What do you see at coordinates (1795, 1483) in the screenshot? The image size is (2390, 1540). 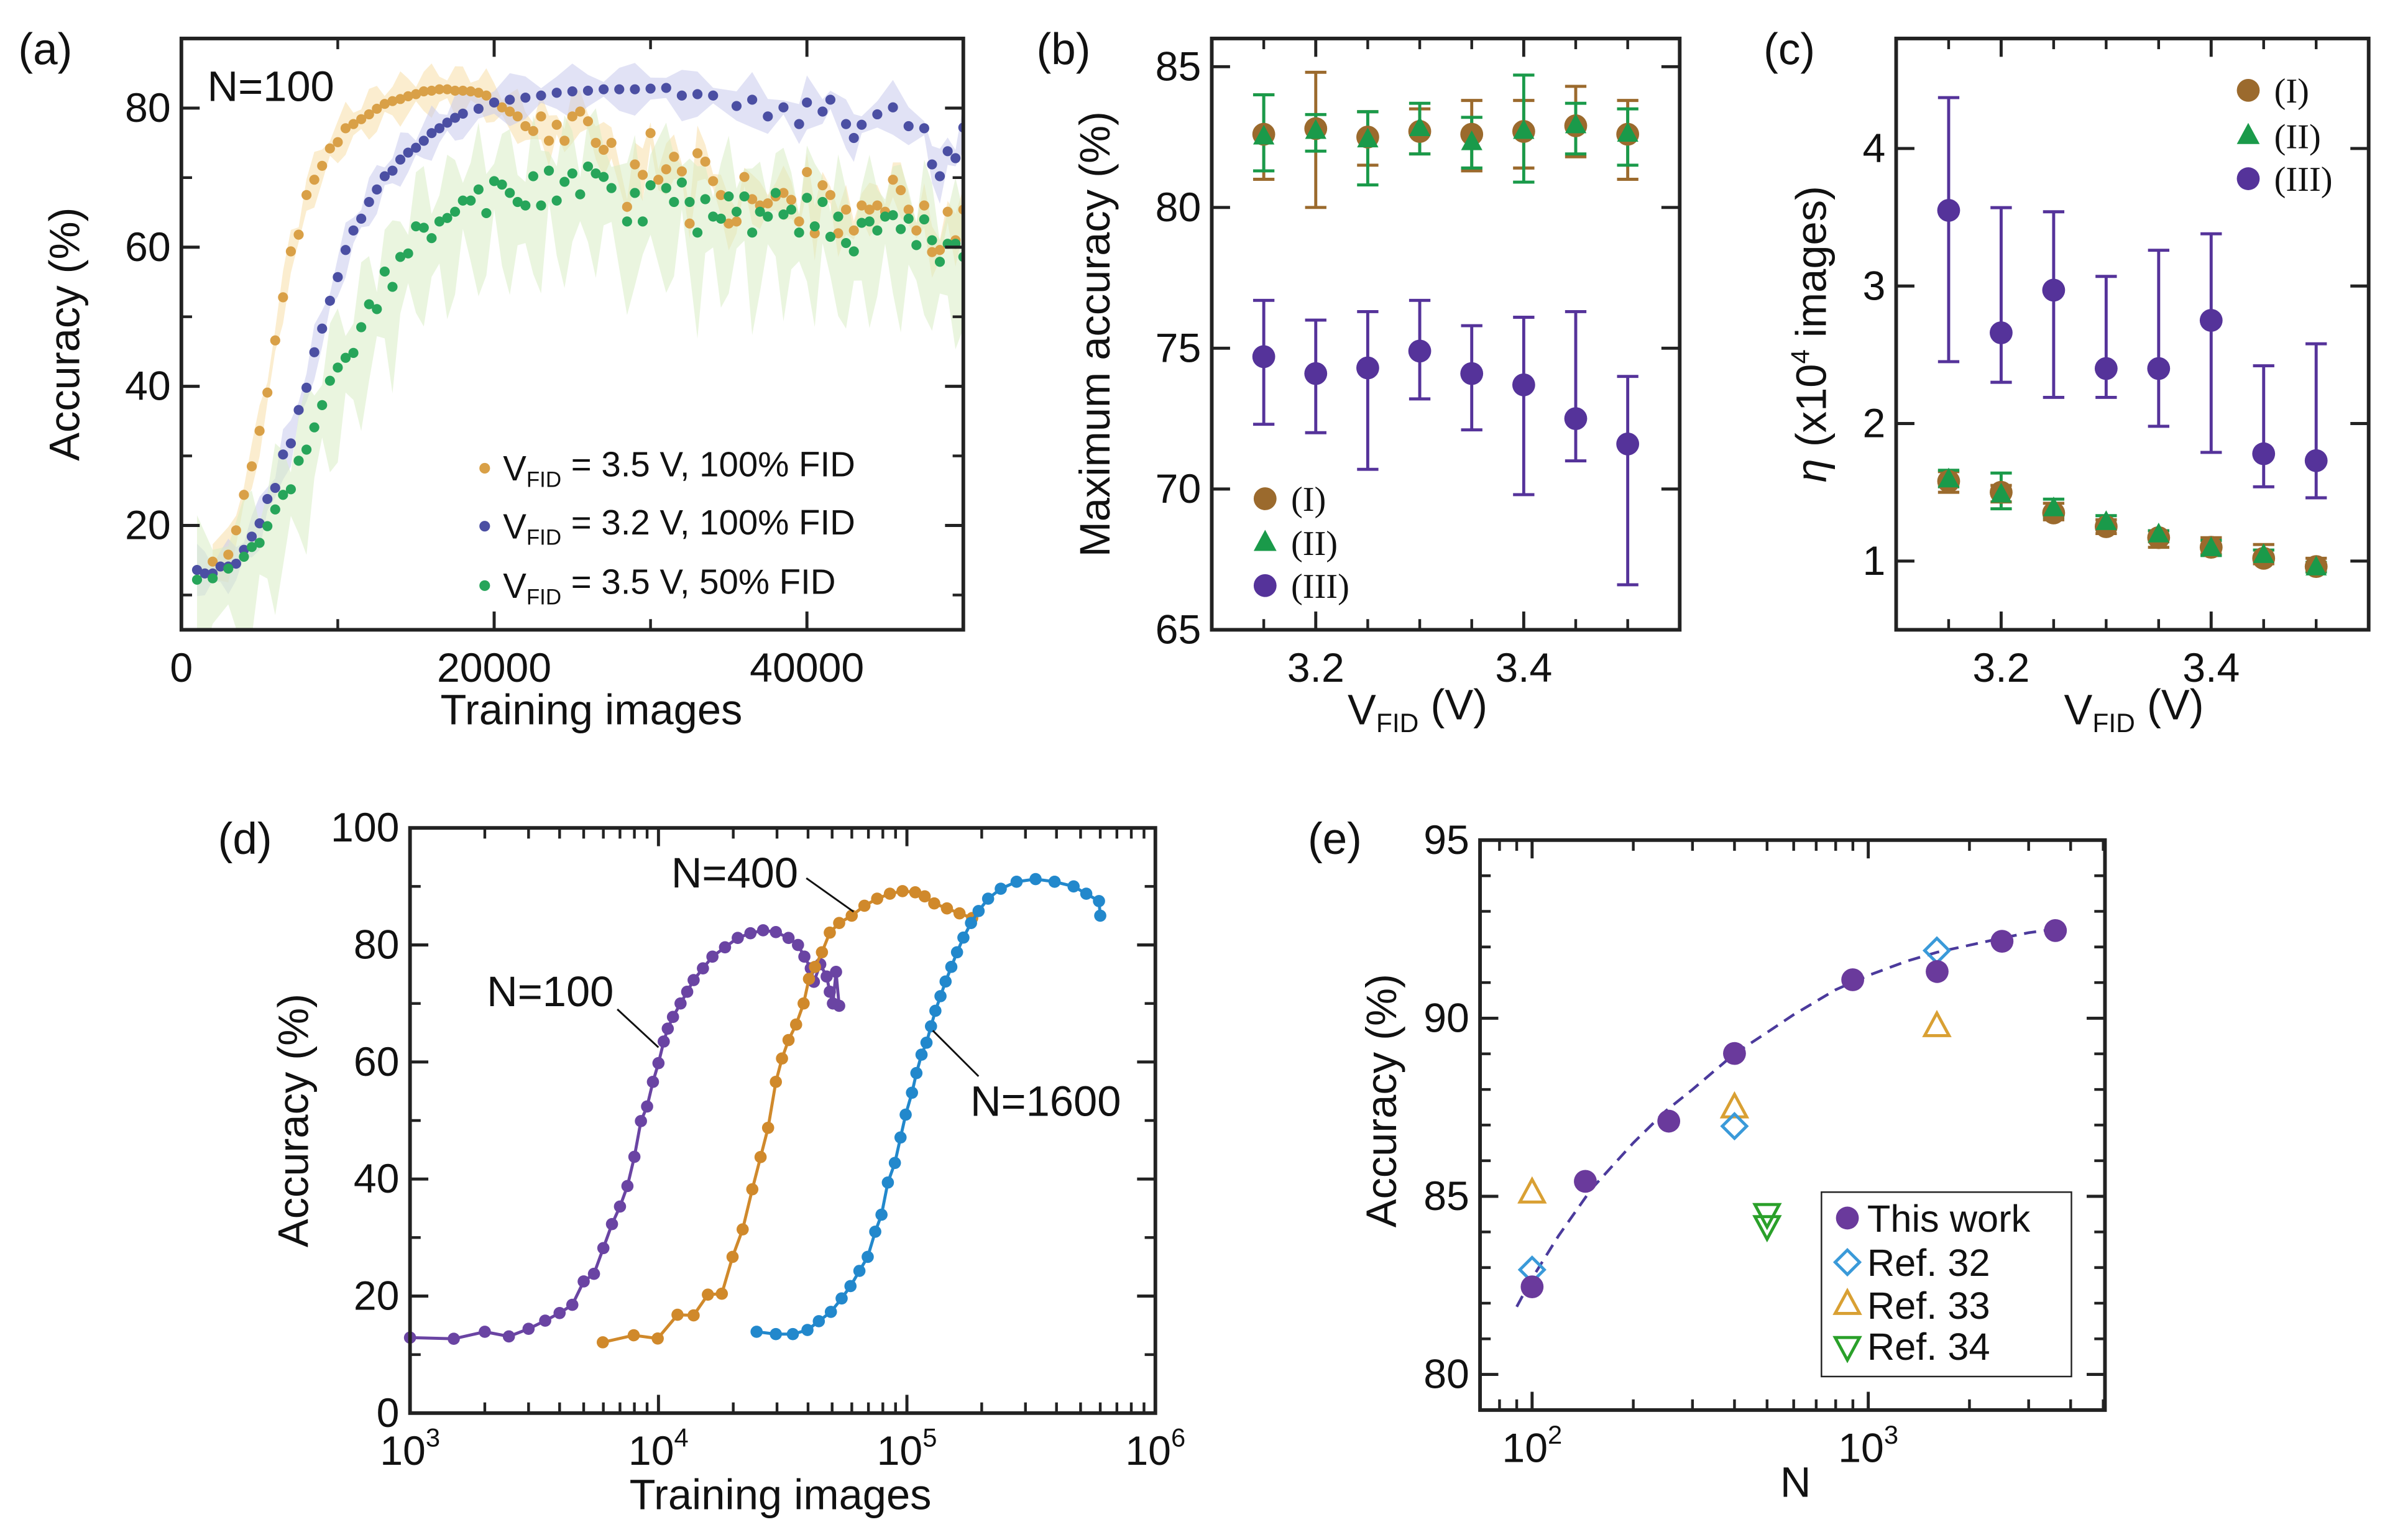 I see `x-axis-label: N` at bounding box center [1795, 1483].